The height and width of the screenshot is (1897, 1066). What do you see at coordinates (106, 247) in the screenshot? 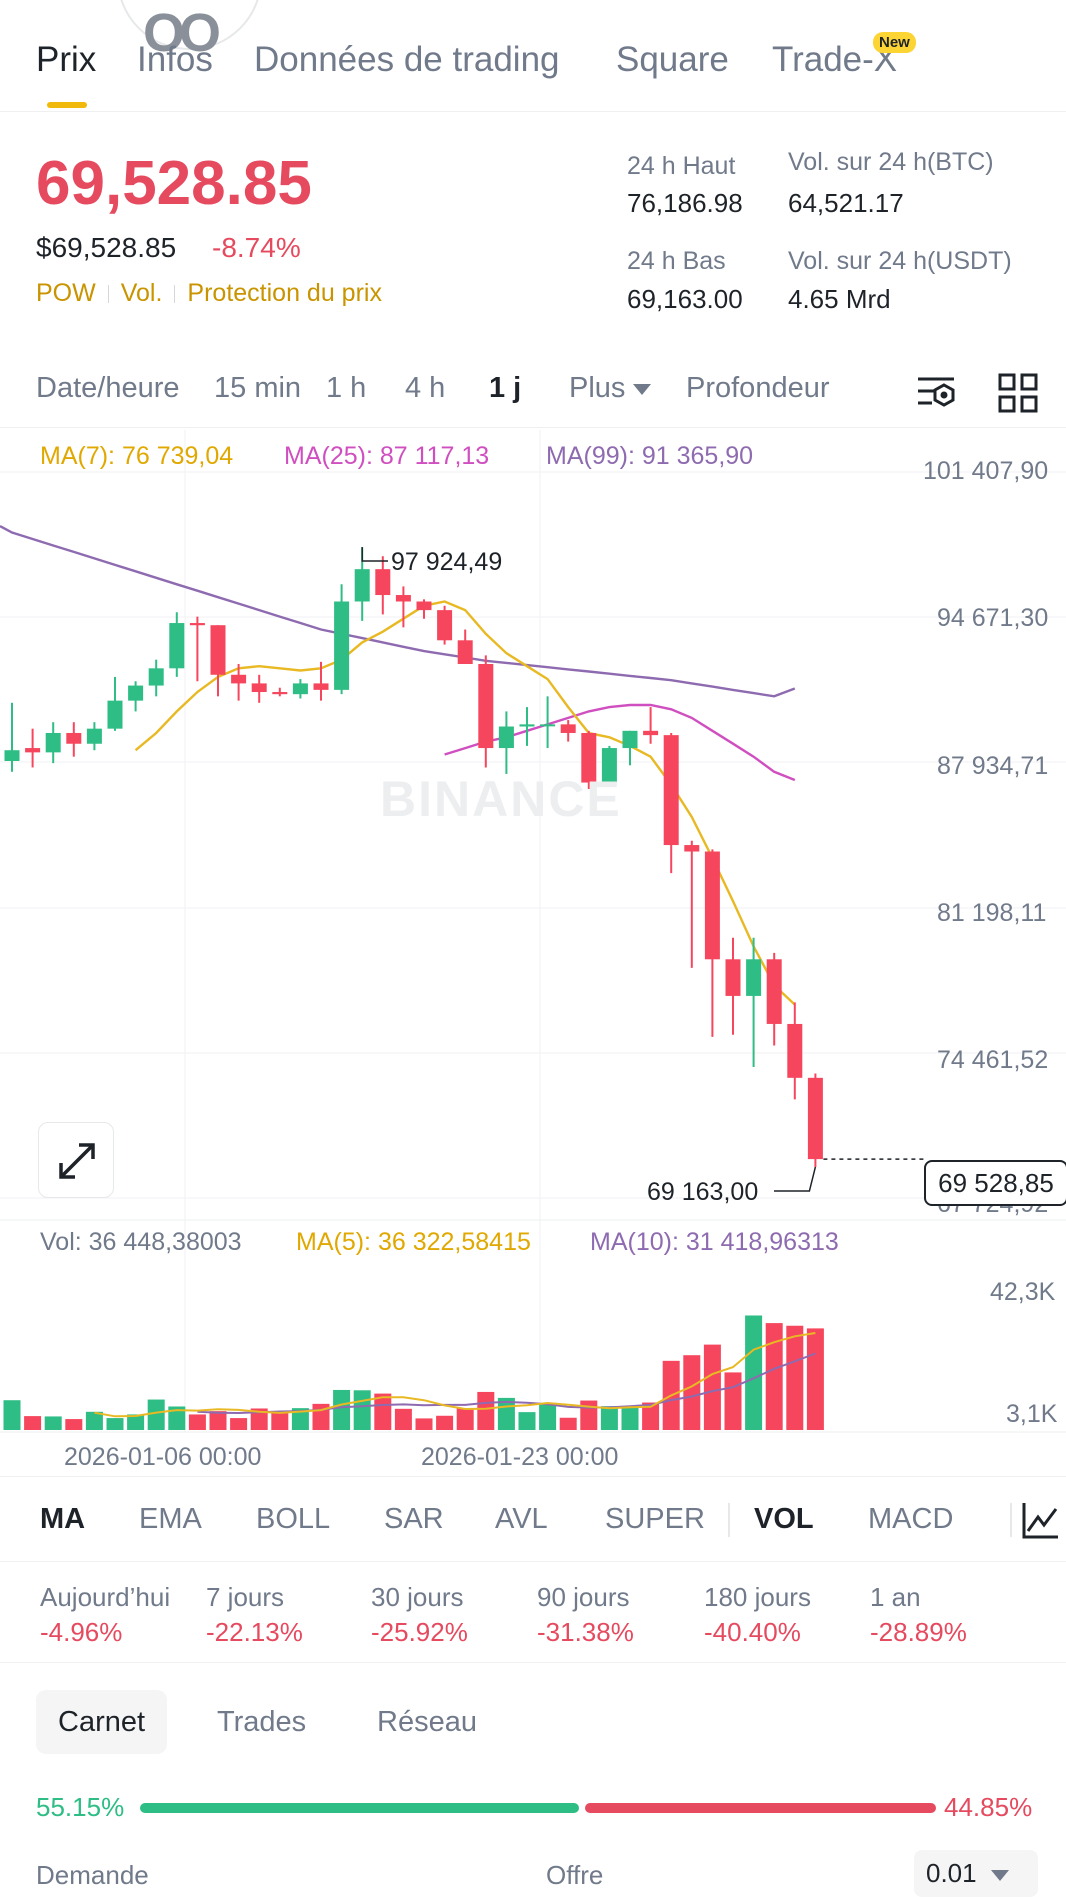
I see `usd-price: $69,528.85` at bounding box center [106, 247].